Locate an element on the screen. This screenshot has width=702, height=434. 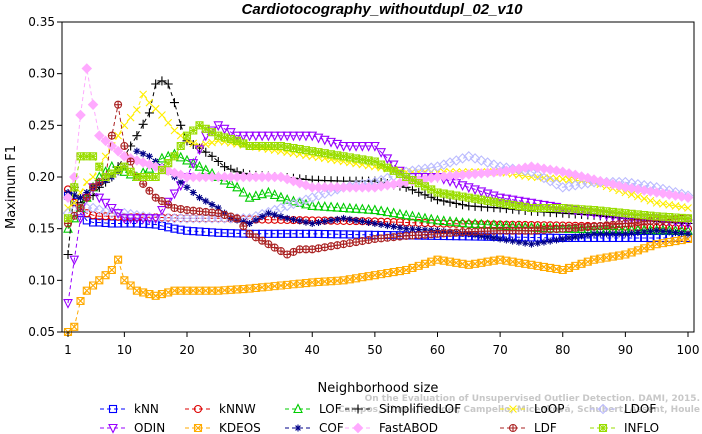
legend-label: FastABOD is located at coordinates (408, 427).